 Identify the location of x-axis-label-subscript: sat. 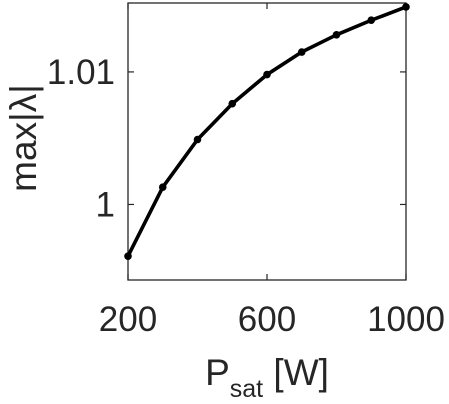
(246, 389).